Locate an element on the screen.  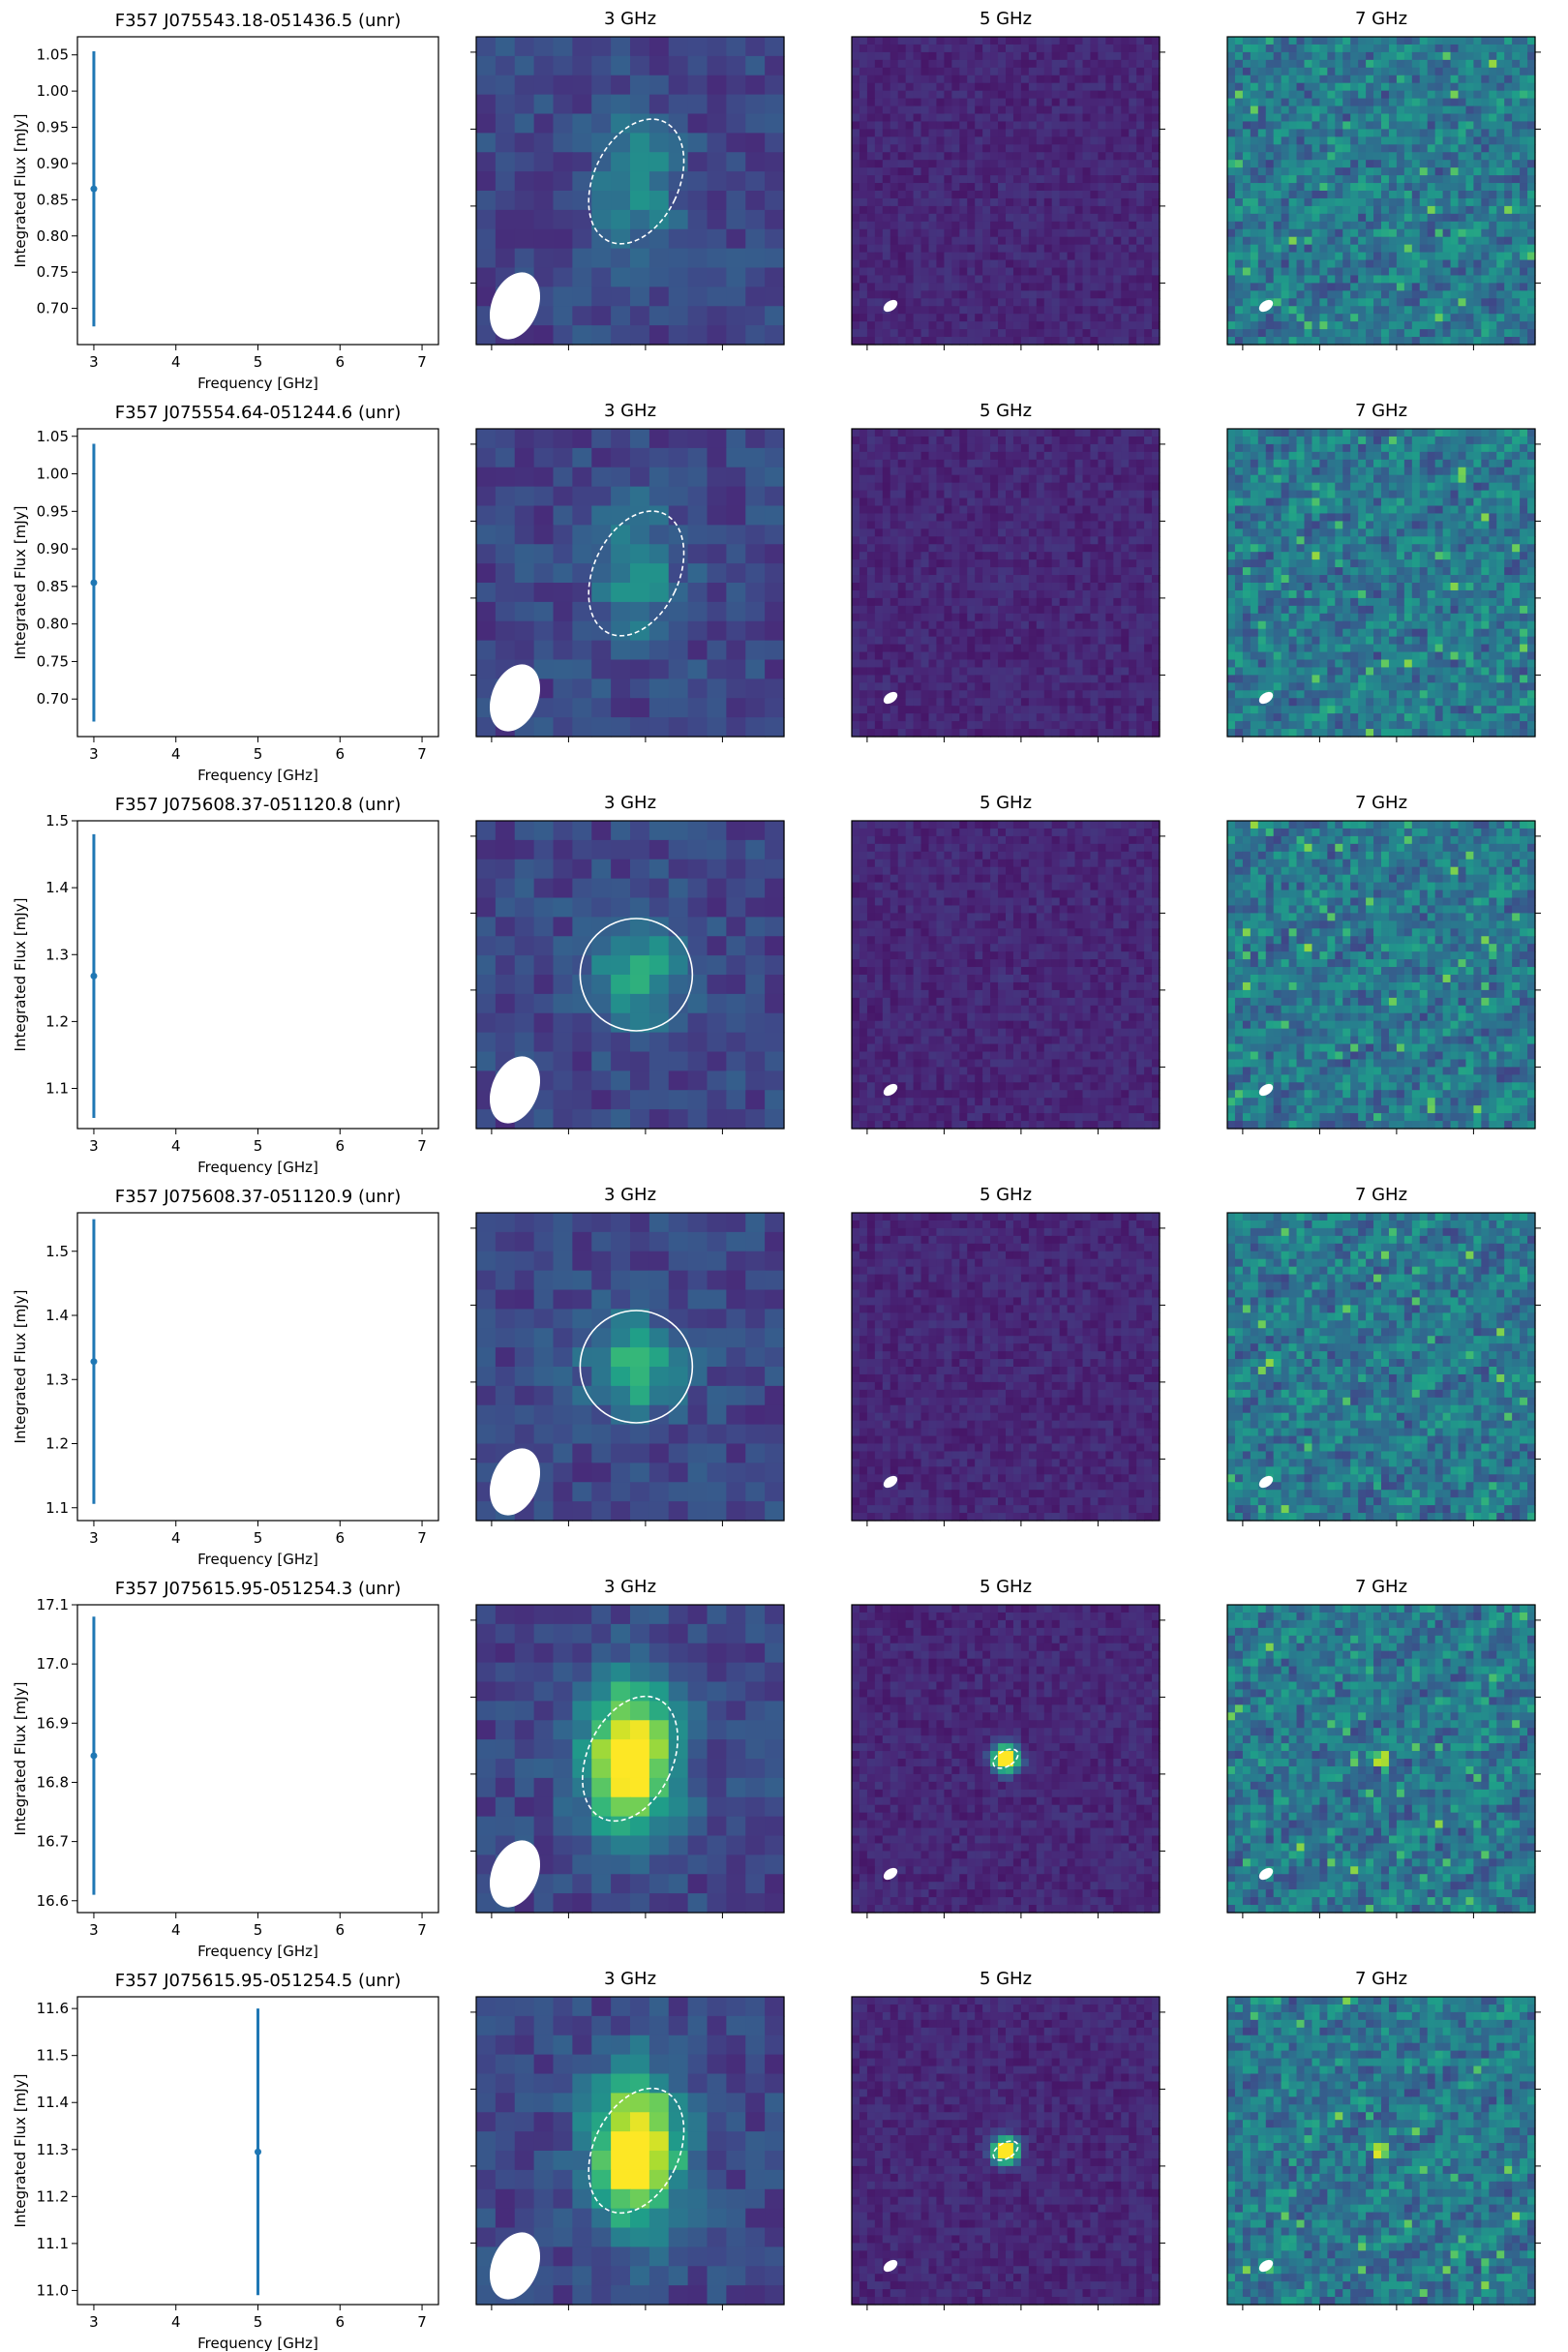
y-tick-label: 11.3 is located at coordinates (53, 2149).